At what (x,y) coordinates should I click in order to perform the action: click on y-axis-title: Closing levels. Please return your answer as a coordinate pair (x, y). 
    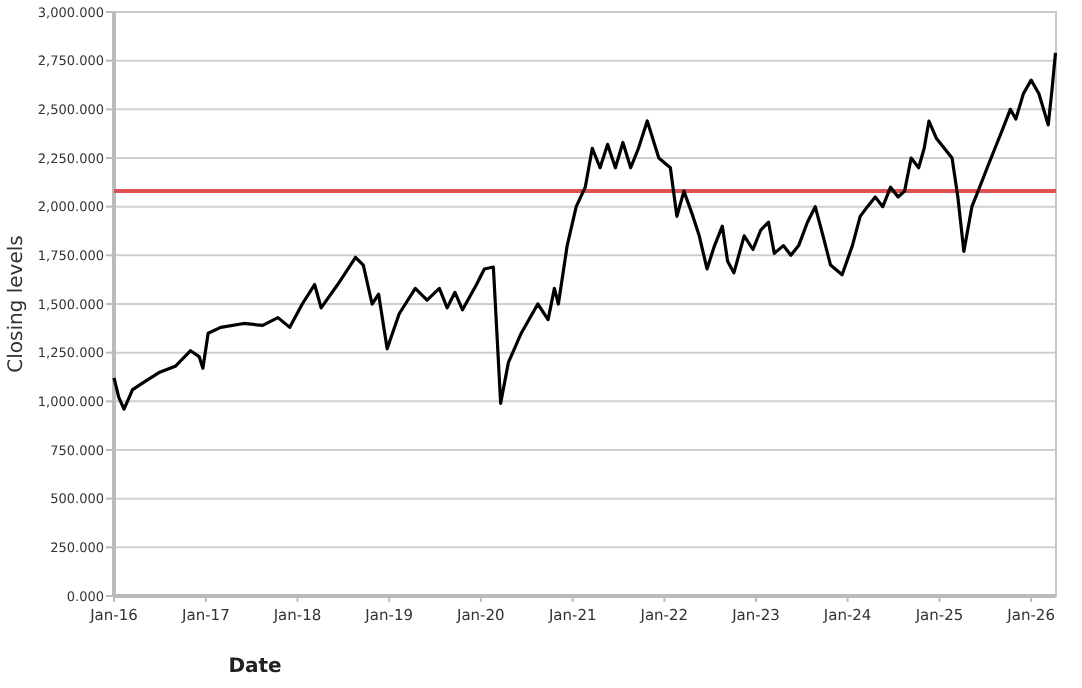
    Looking at the image, I should click on (17, 304).